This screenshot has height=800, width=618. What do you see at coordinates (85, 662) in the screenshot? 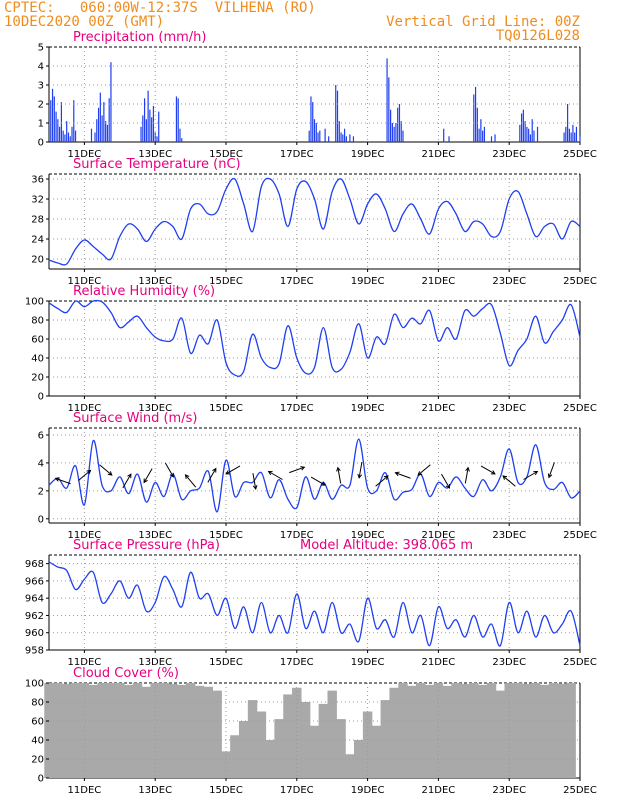
I see `panel-5-xtick-label: 11DEC` at bounding box center [85, 662].